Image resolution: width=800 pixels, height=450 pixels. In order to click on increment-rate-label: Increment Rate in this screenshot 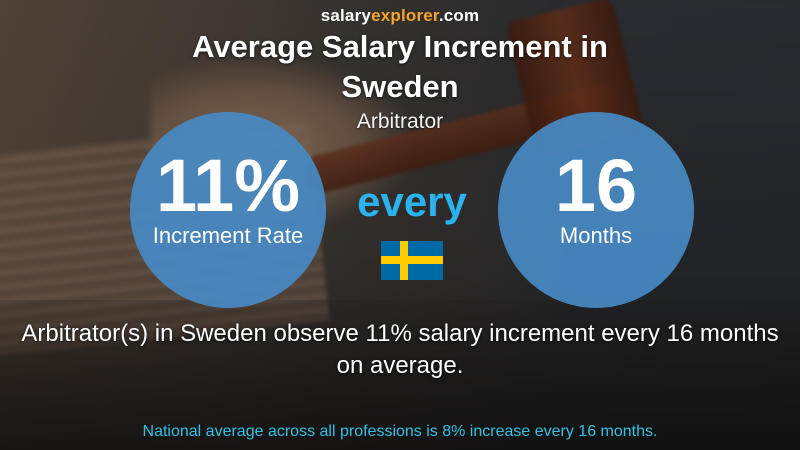, I will do `click(228, 235)`.